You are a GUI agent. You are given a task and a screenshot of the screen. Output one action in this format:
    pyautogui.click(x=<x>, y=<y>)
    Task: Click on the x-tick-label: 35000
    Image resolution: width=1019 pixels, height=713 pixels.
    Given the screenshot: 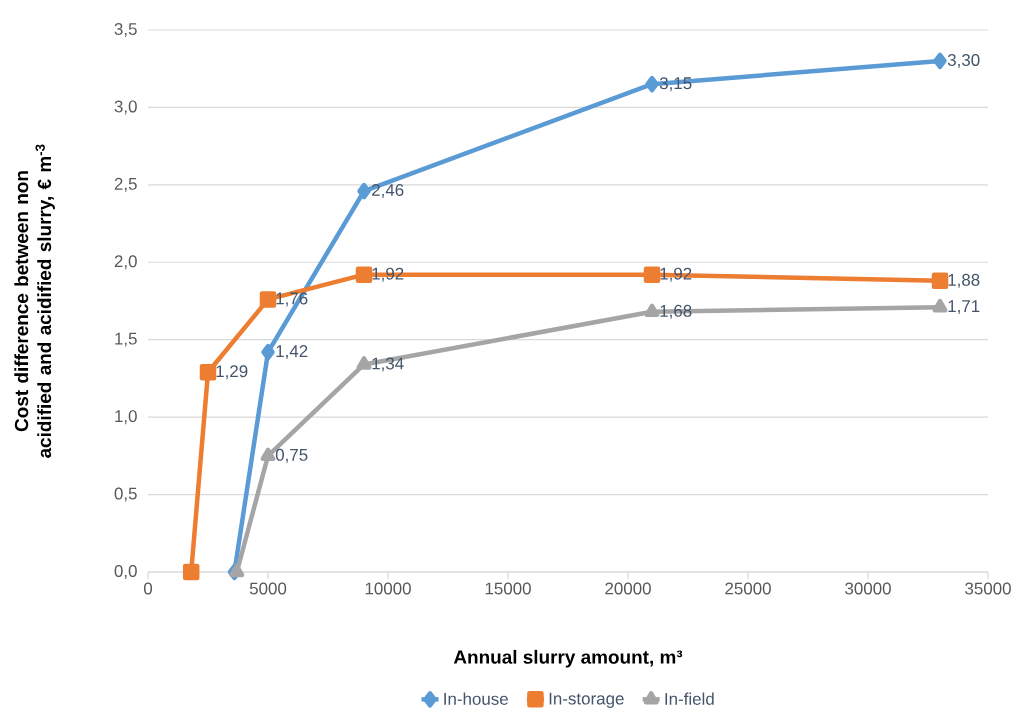 What is the action you would take?
    pyautogui.click(x=988, y=588)
    